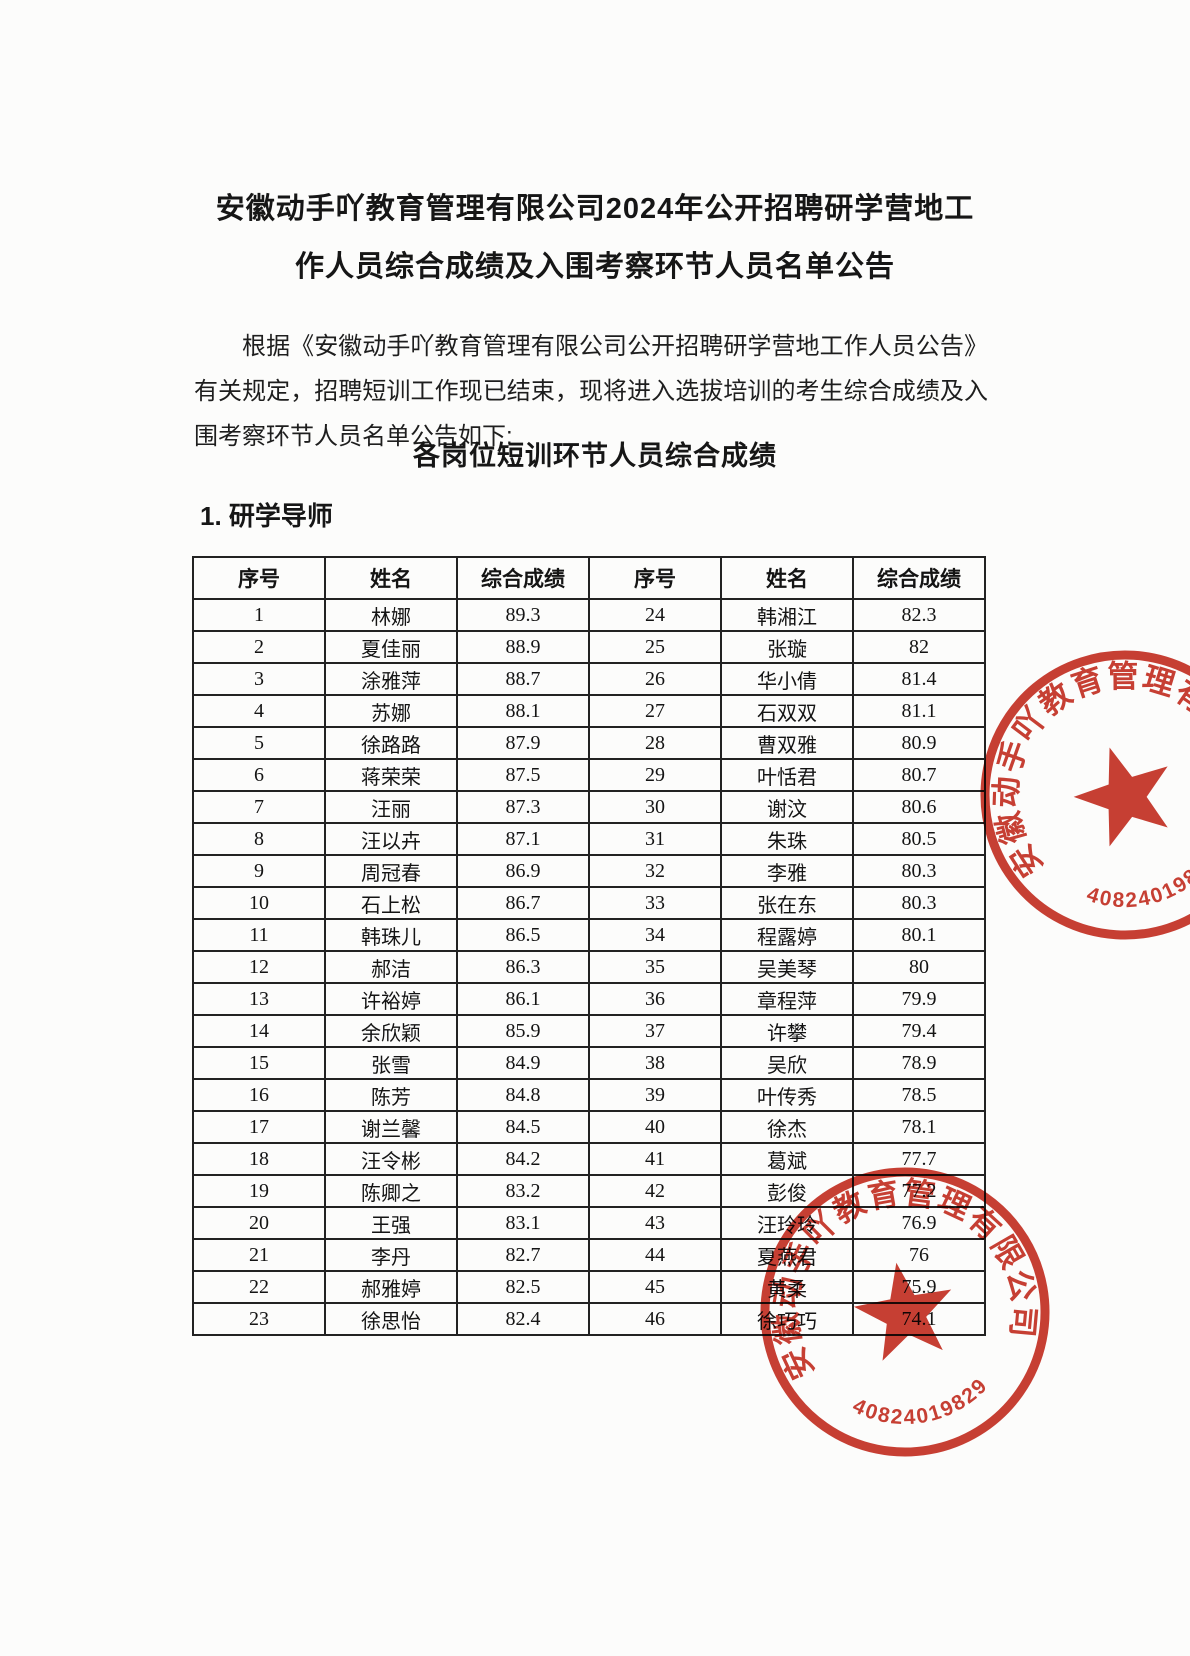 The image size is (1190, 1656). Describe the element at coordinates (655, 743) in the screenshot. I see `rank-cell: 28` at that location.